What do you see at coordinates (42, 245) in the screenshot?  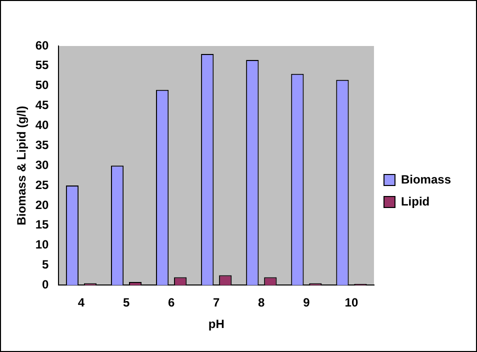 I see `y-tick-label: 10` at bounding box center [42, 245].